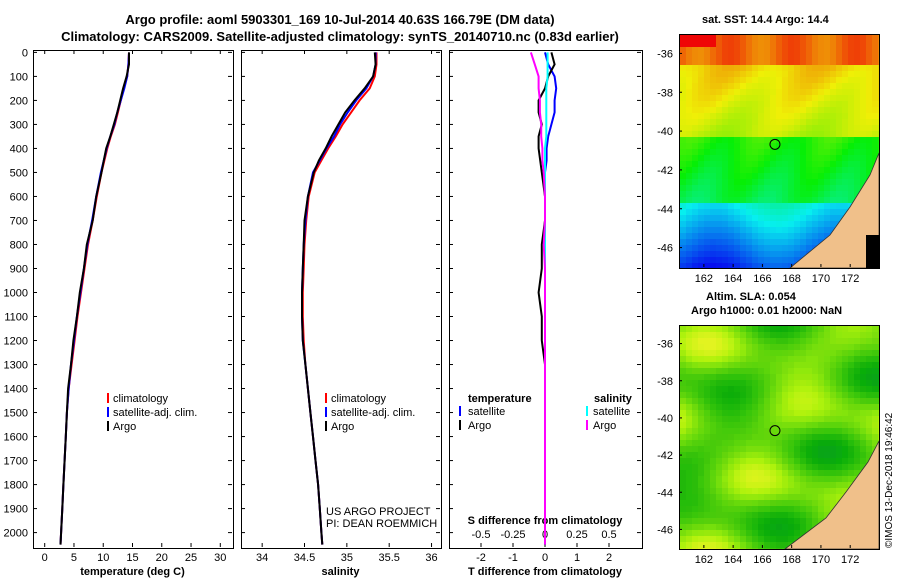  I want to click on legend-label: climatology, so click(141, 399).